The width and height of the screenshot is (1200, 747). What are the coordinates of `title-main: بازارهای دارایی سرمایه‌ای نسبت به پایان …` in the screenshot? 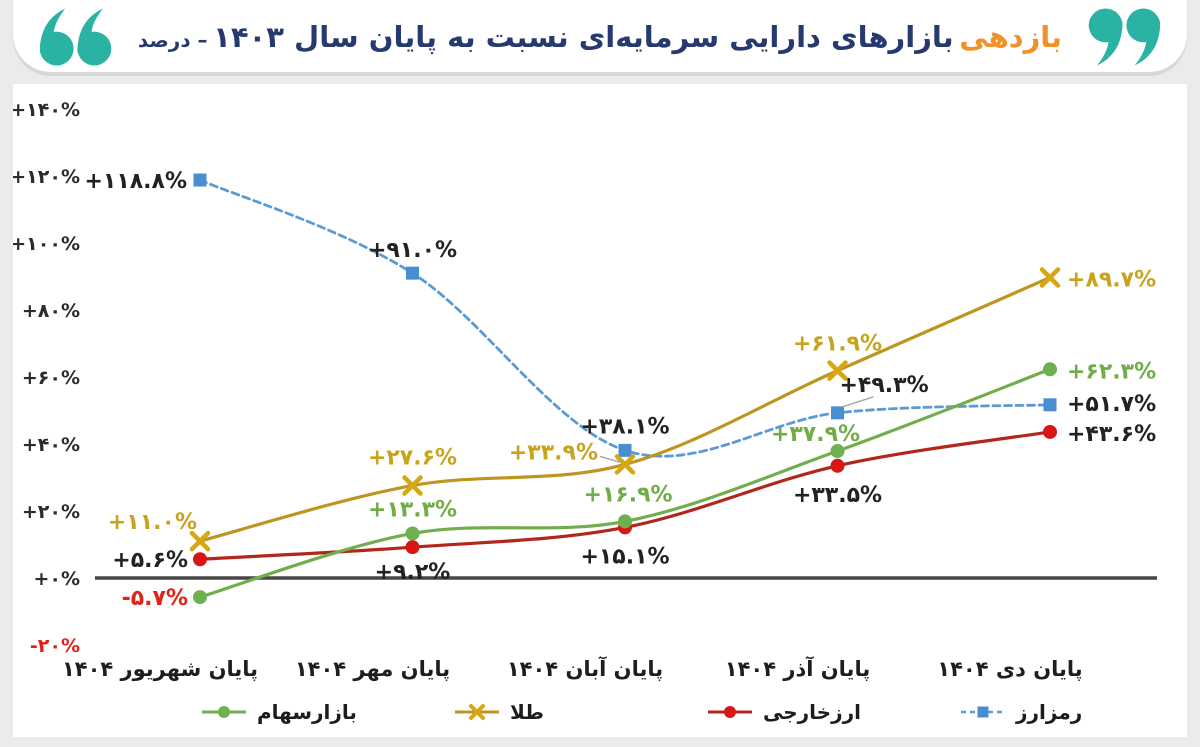 It's located at (583, 37).